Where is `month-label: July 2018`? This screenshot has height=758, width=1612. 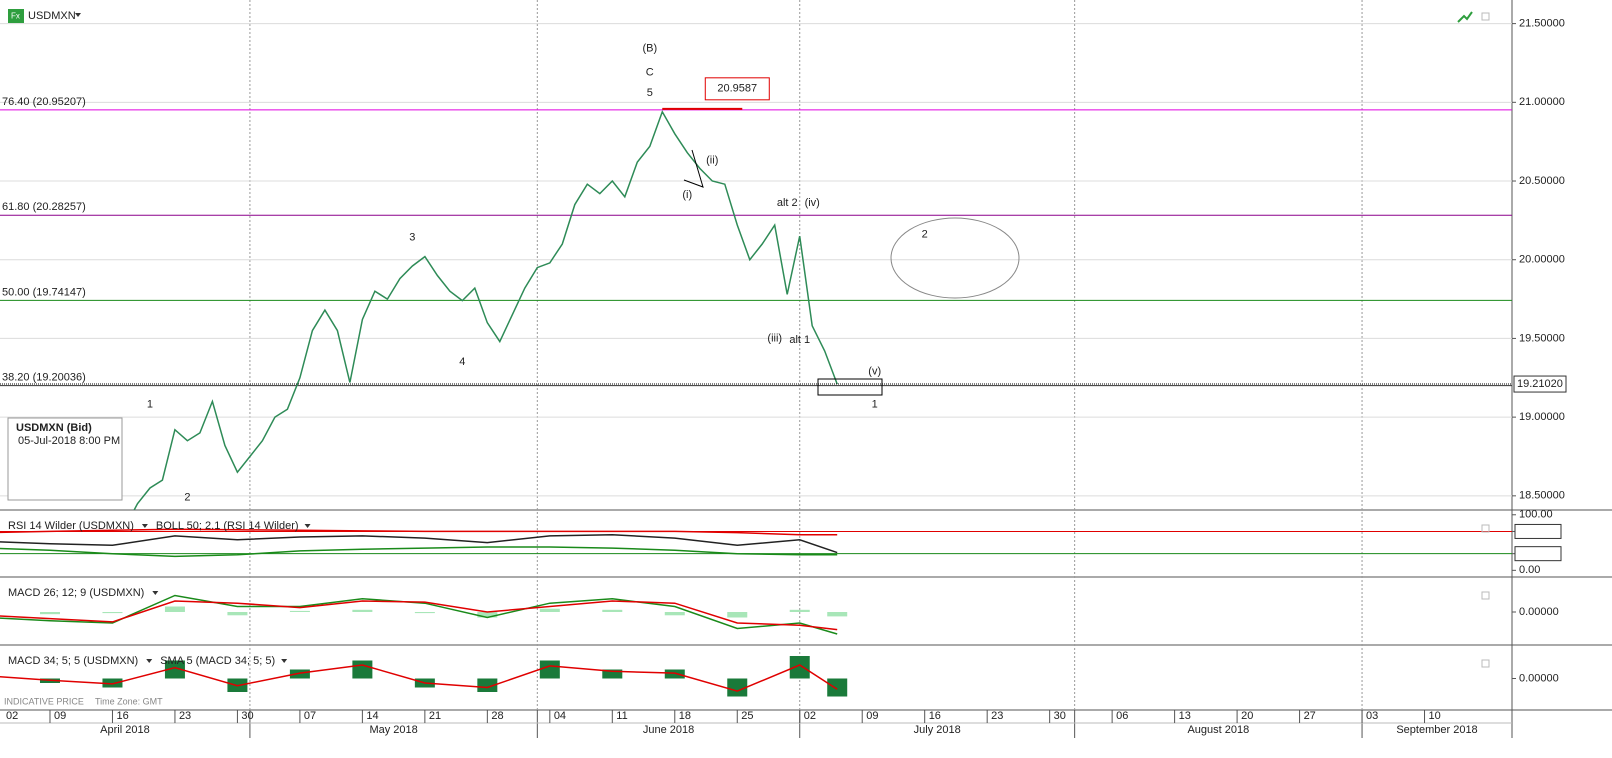 month-label: July 2018 is located at coordinates (937, 730).